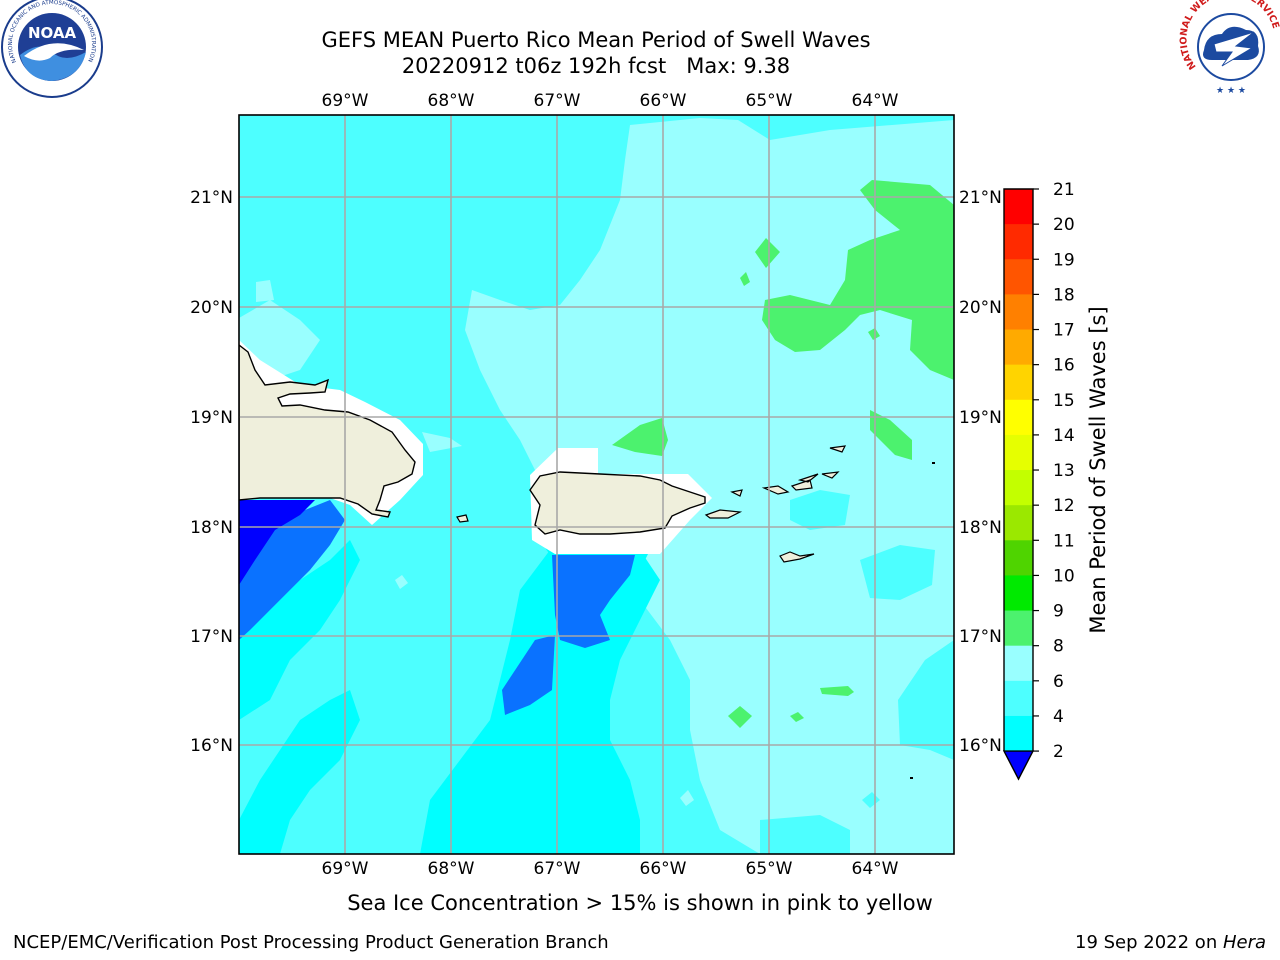  What do you see at coordinates (1058, 647) in the screenshot?
I see `colorbar-tick-label: 8` at bounding box center [1058, 647].